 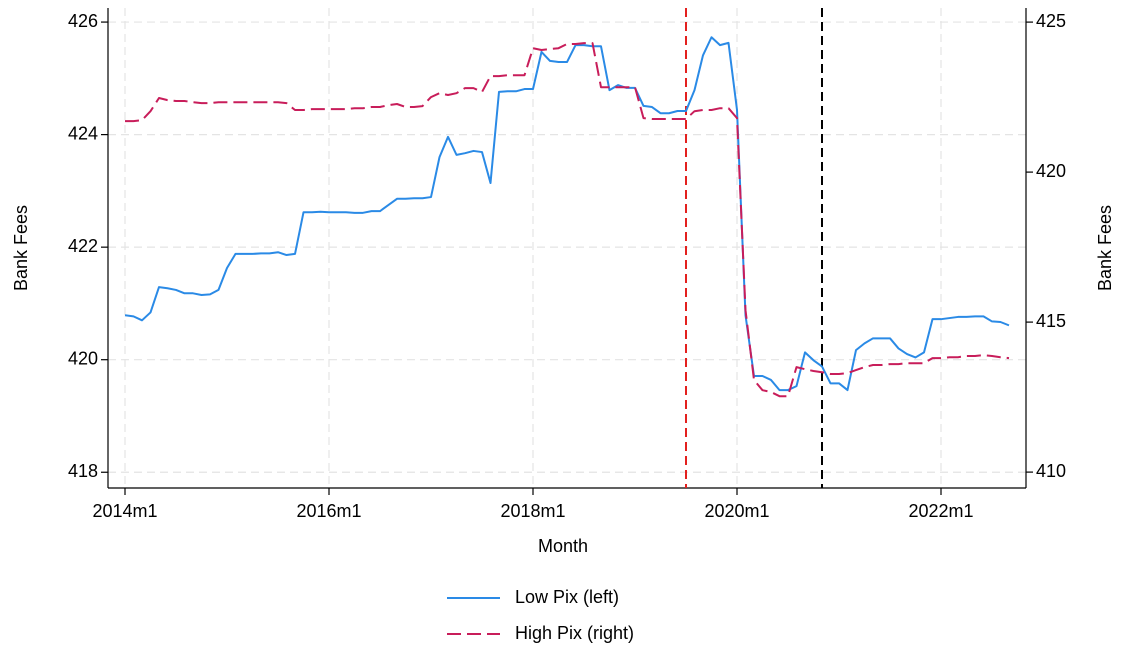 What do you see at coordinates (1051, 21) in the screenshot?
I see `y2-tick-label: 425` at bounding box center [1051, 21].